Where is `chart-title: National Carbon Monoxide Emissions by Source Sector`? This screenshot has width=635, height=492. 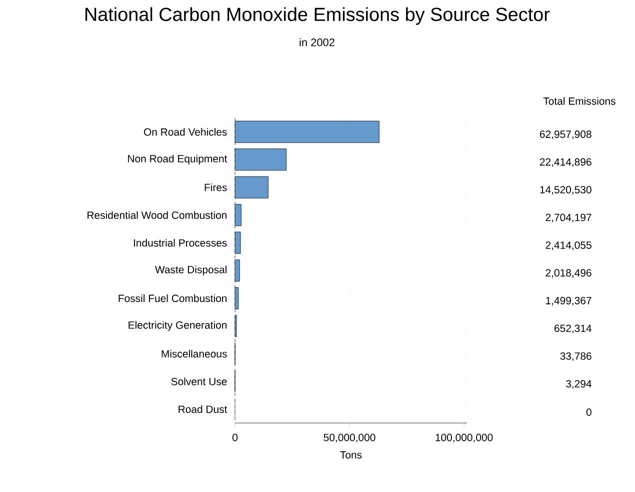
chart-title: National Carbon Monoxide Emissions by Source Sector is located at coordinates (318, 16).